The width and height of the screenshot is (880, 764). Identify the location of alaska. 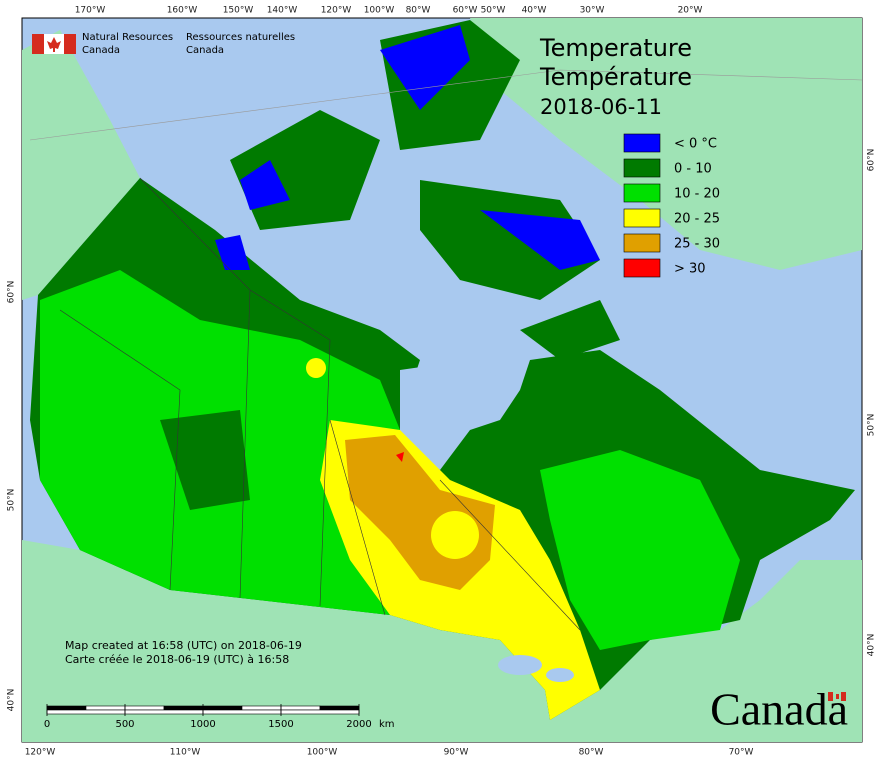
(81, 165).